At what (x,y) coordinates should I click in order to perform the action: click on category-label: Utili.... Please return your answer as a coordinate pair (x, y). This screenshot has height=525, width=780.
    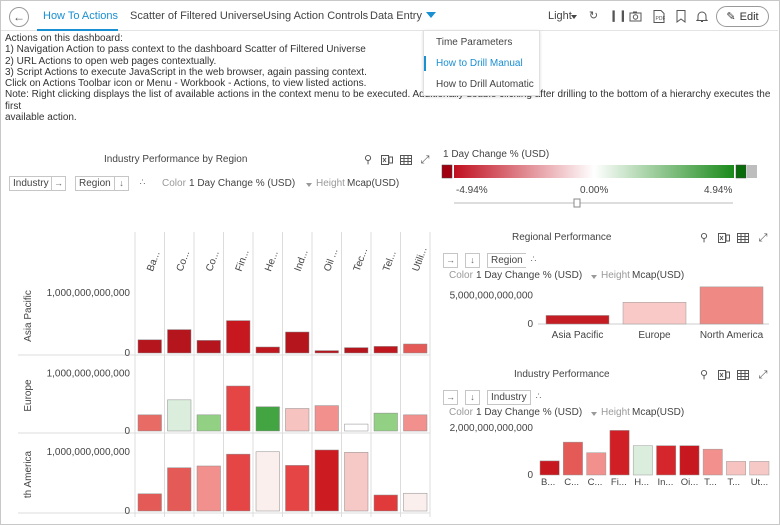
    Looking at the image, I should click on (420, 259).